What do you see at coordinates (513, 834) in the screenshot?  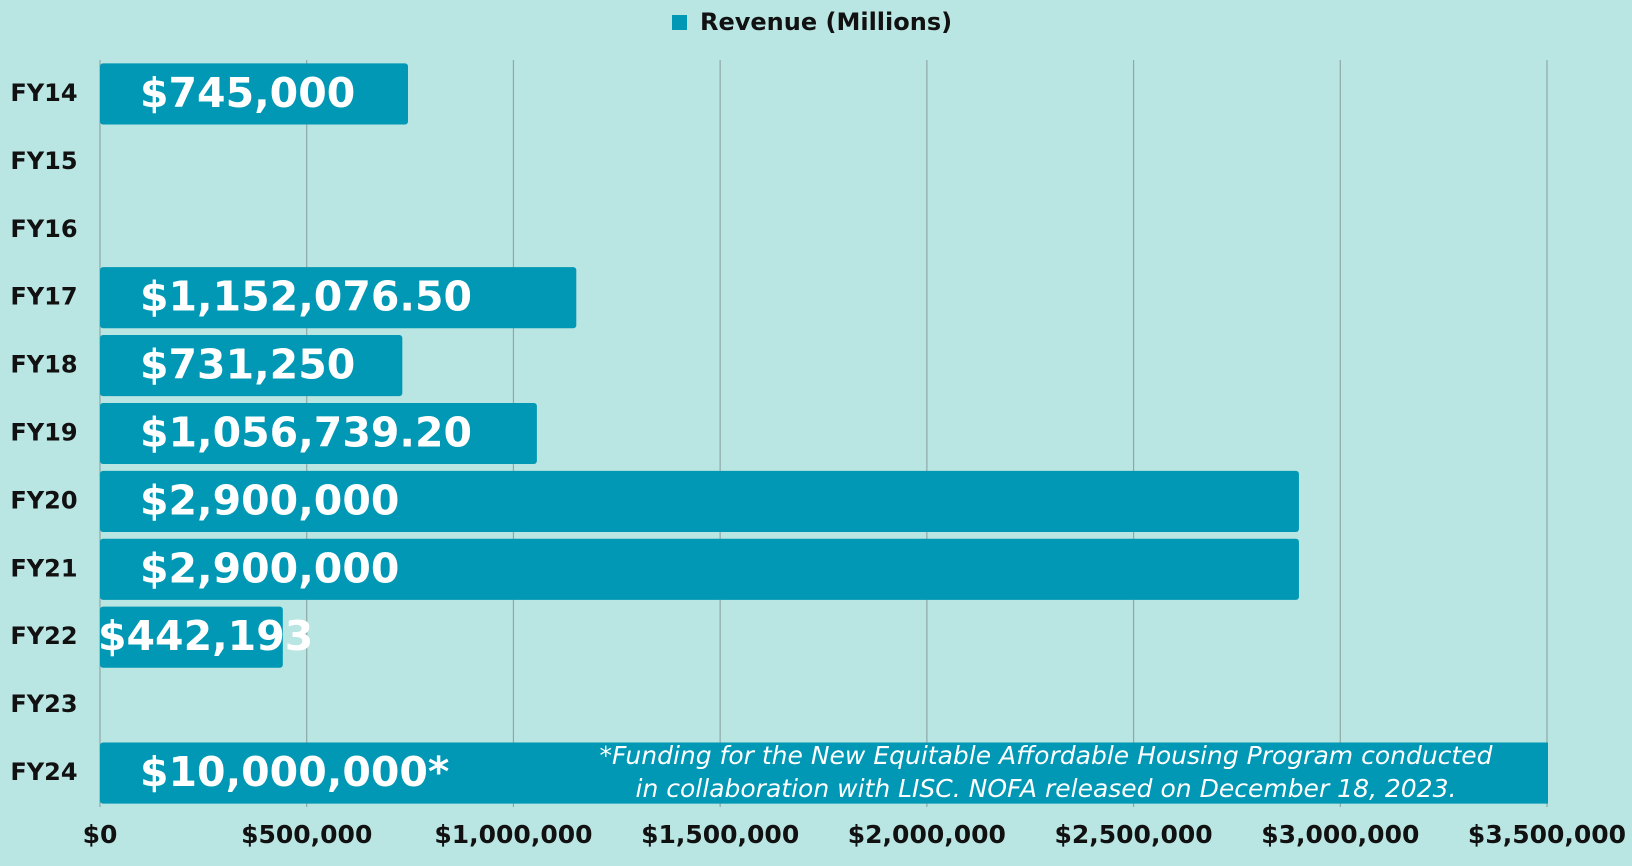 I see `x-tick-label: $1,000,000` at bounding box center [513, 834].